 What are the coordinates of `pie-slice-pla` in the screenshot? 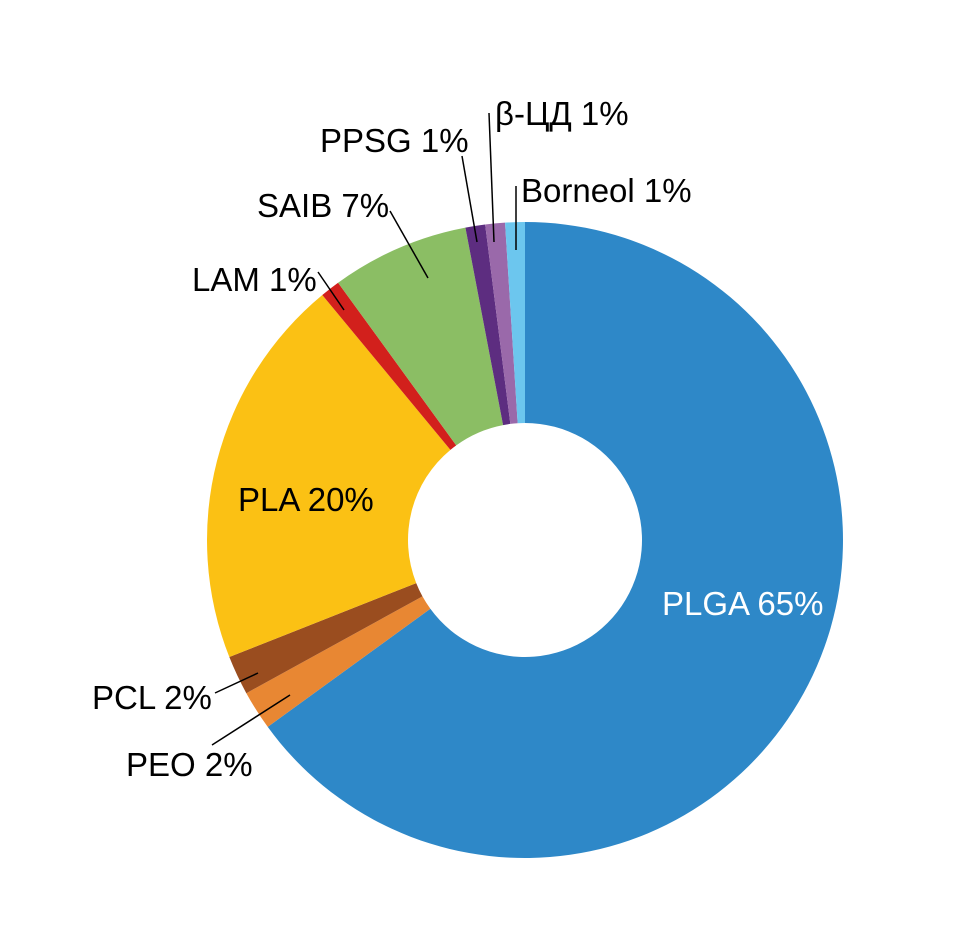 It's located at (329, 476).